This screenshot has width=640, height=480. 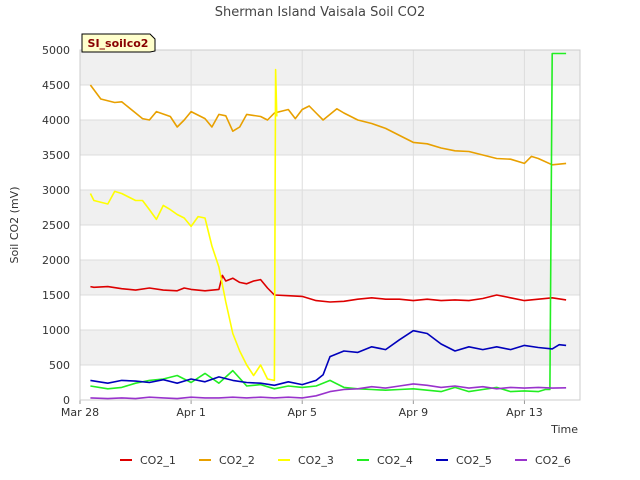 I want to click on y-tick-label: 1000, so click(x=56, y=330).